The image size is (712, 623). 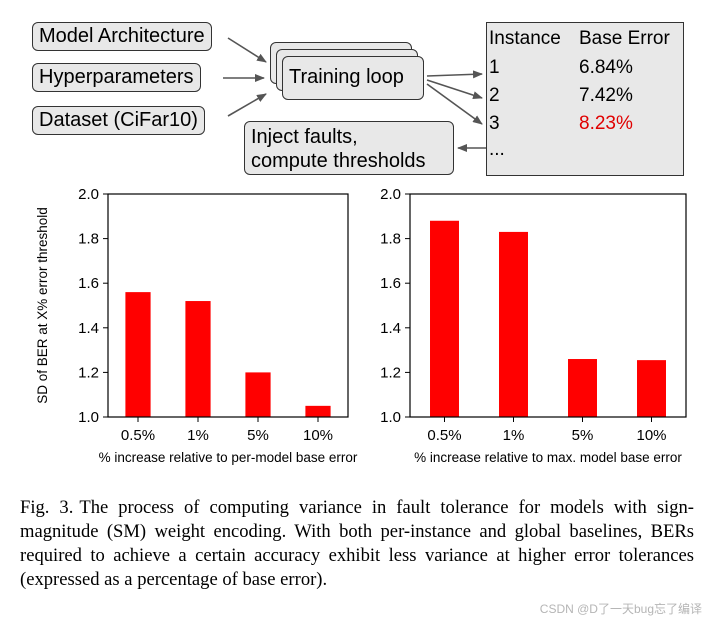 What do you see at coordinates (525, 38) in the screenshot?
I see `table-header-instance: Instance` at bounding box center [525, 38].